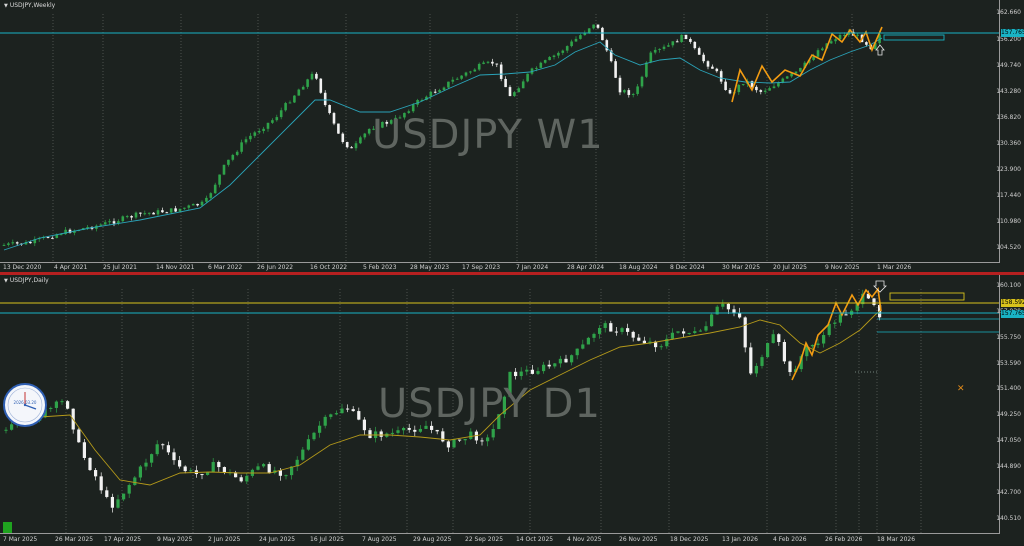  I want to click on price-tick: 140.510, so click(1008, 518).